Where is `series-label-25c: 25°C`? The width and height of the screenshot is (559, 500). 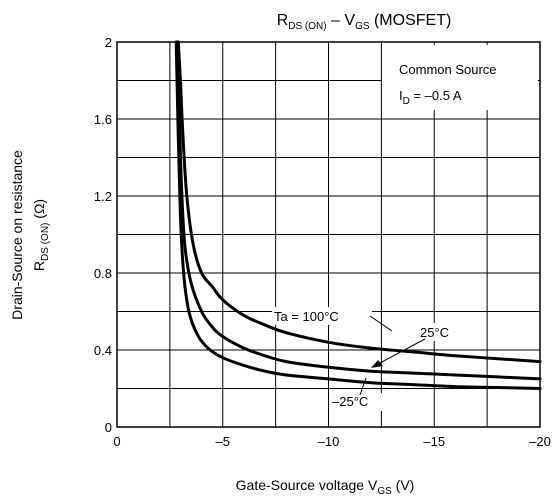 series-label-25c: 25°C is located at coordinates (434, 332).